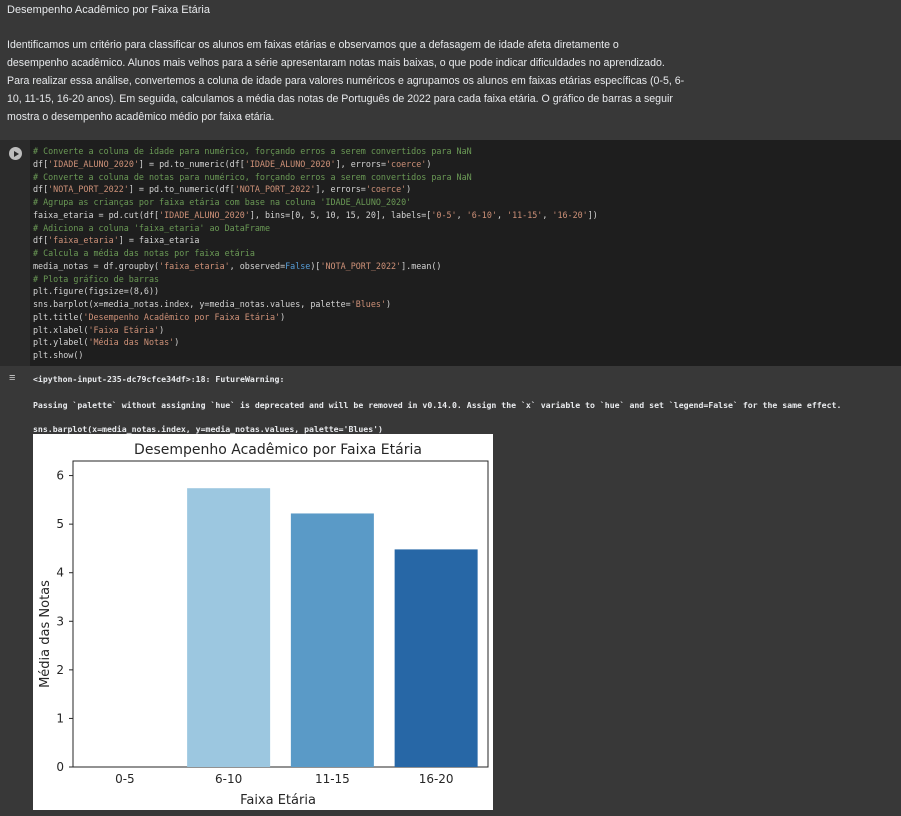 The width and height of the screenshot is (901, 816). Describe the element at coordinates (99, 329) in the screenshot. I see `code-line: plt.xlabel('Faixa Etária')` at that location.